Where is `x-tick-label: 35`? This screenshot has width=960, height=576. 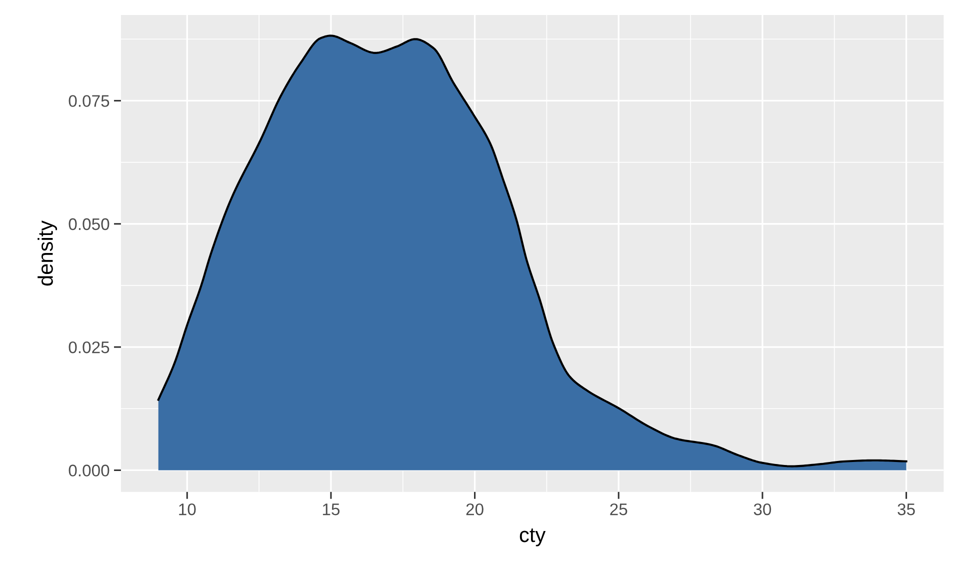
x-tick-label: 35 is located at coordinates (906, 509).